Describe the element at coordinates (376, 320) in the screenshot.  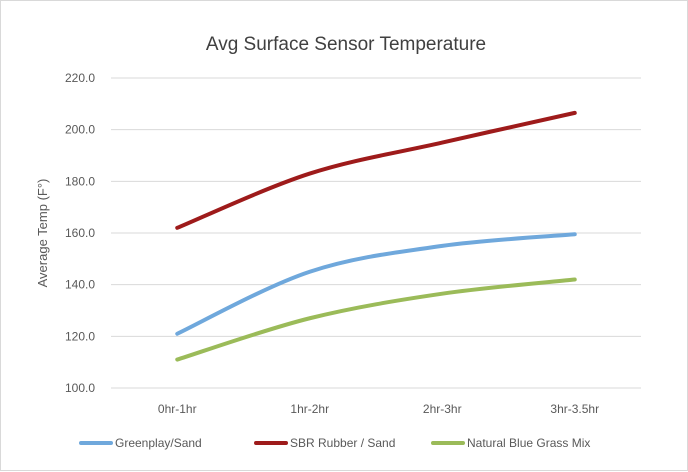
I see `series-line-natural-blue-grass-mix` at that location.